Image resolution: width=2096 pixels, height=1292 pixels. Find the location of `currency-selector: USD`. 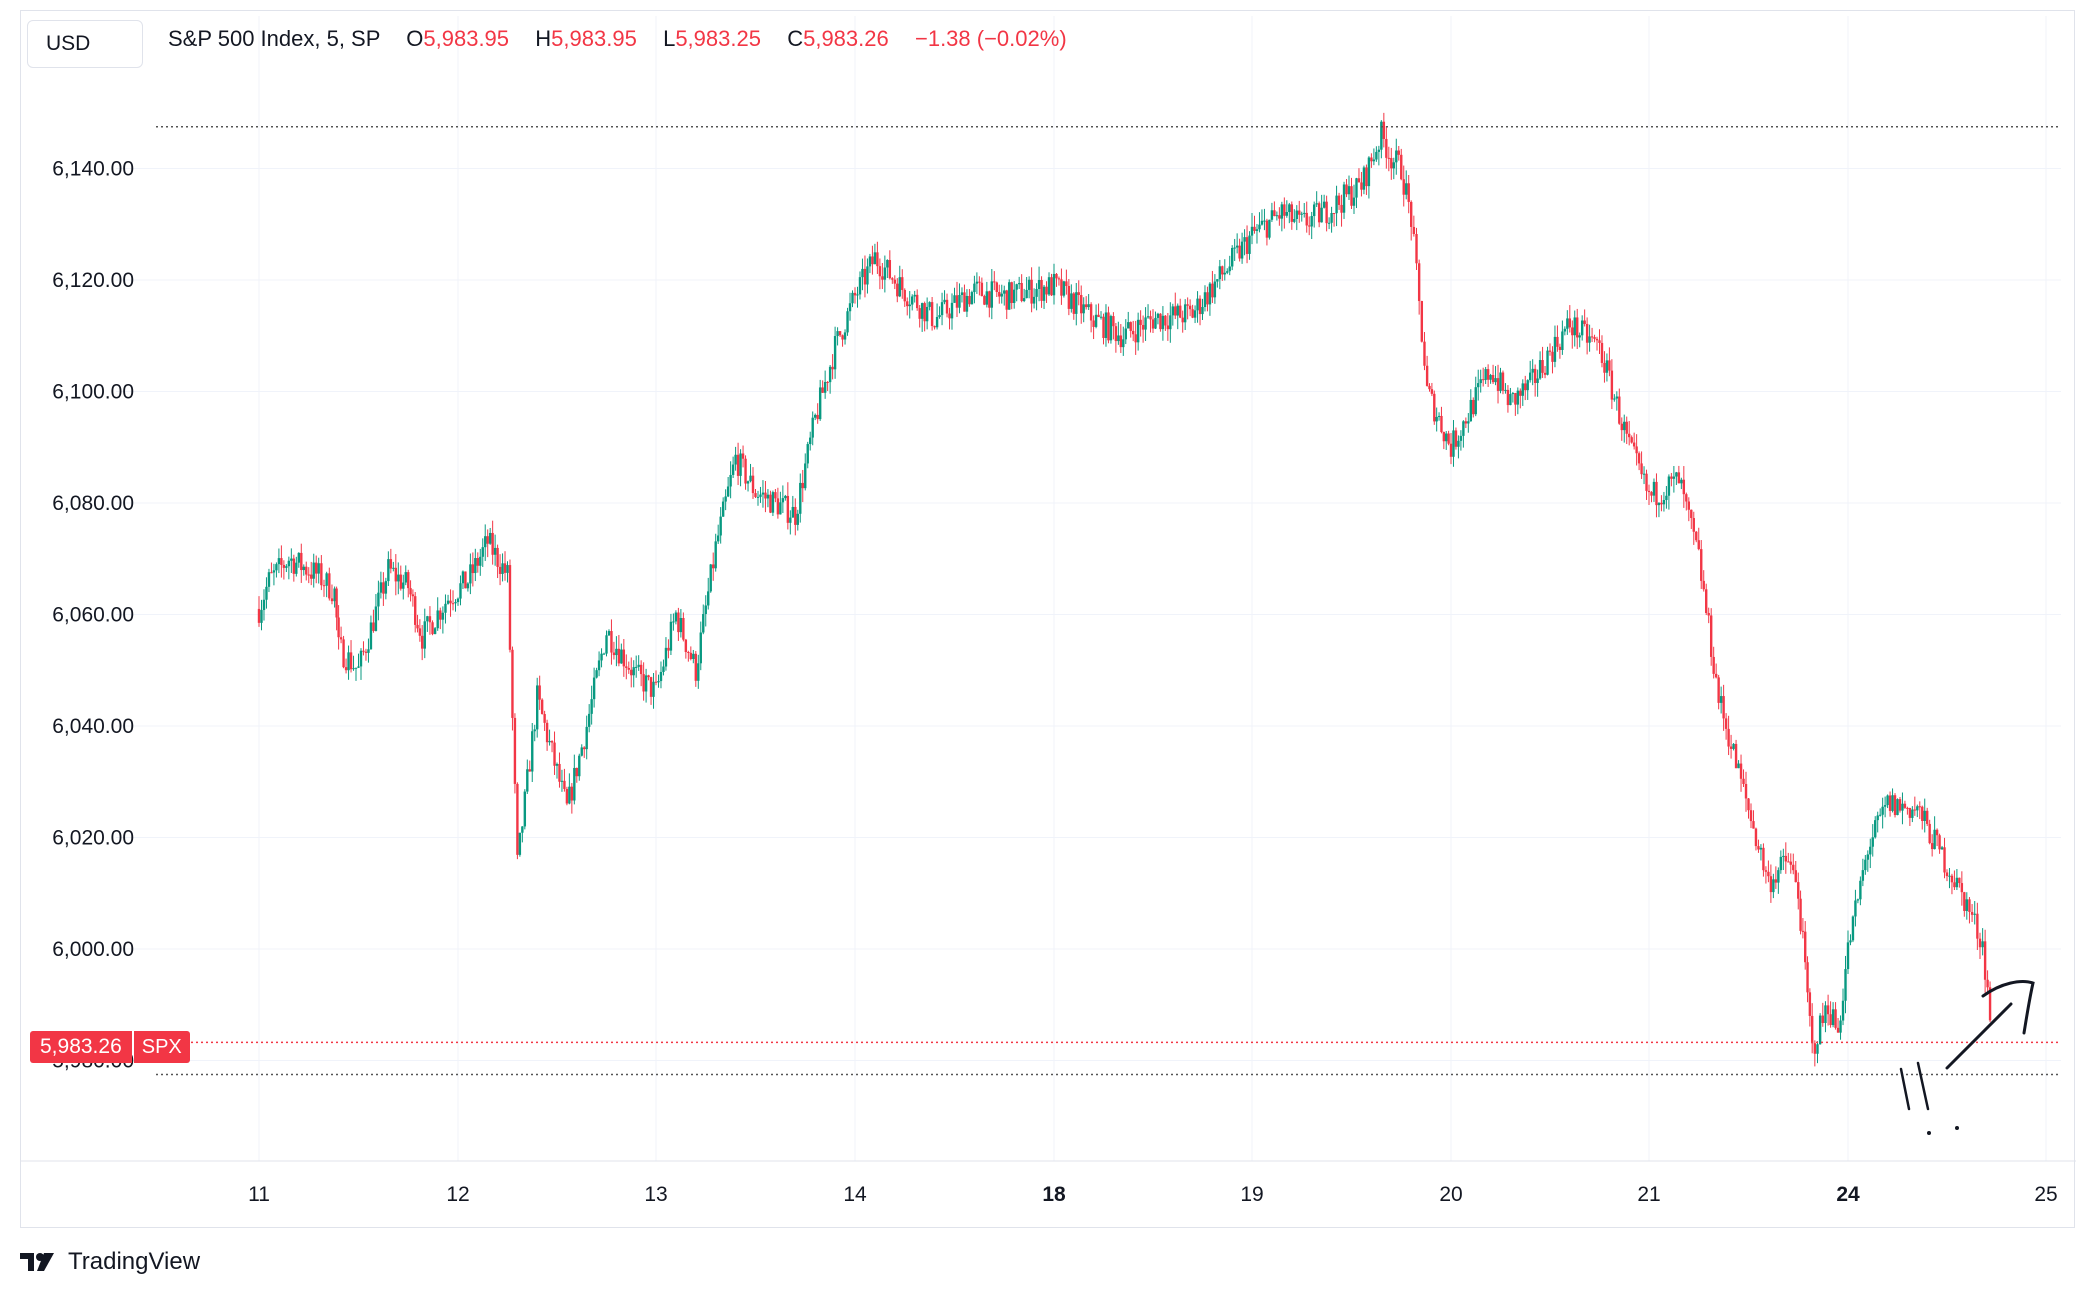

currency-selector: USD is located at coordinates (85, 44).